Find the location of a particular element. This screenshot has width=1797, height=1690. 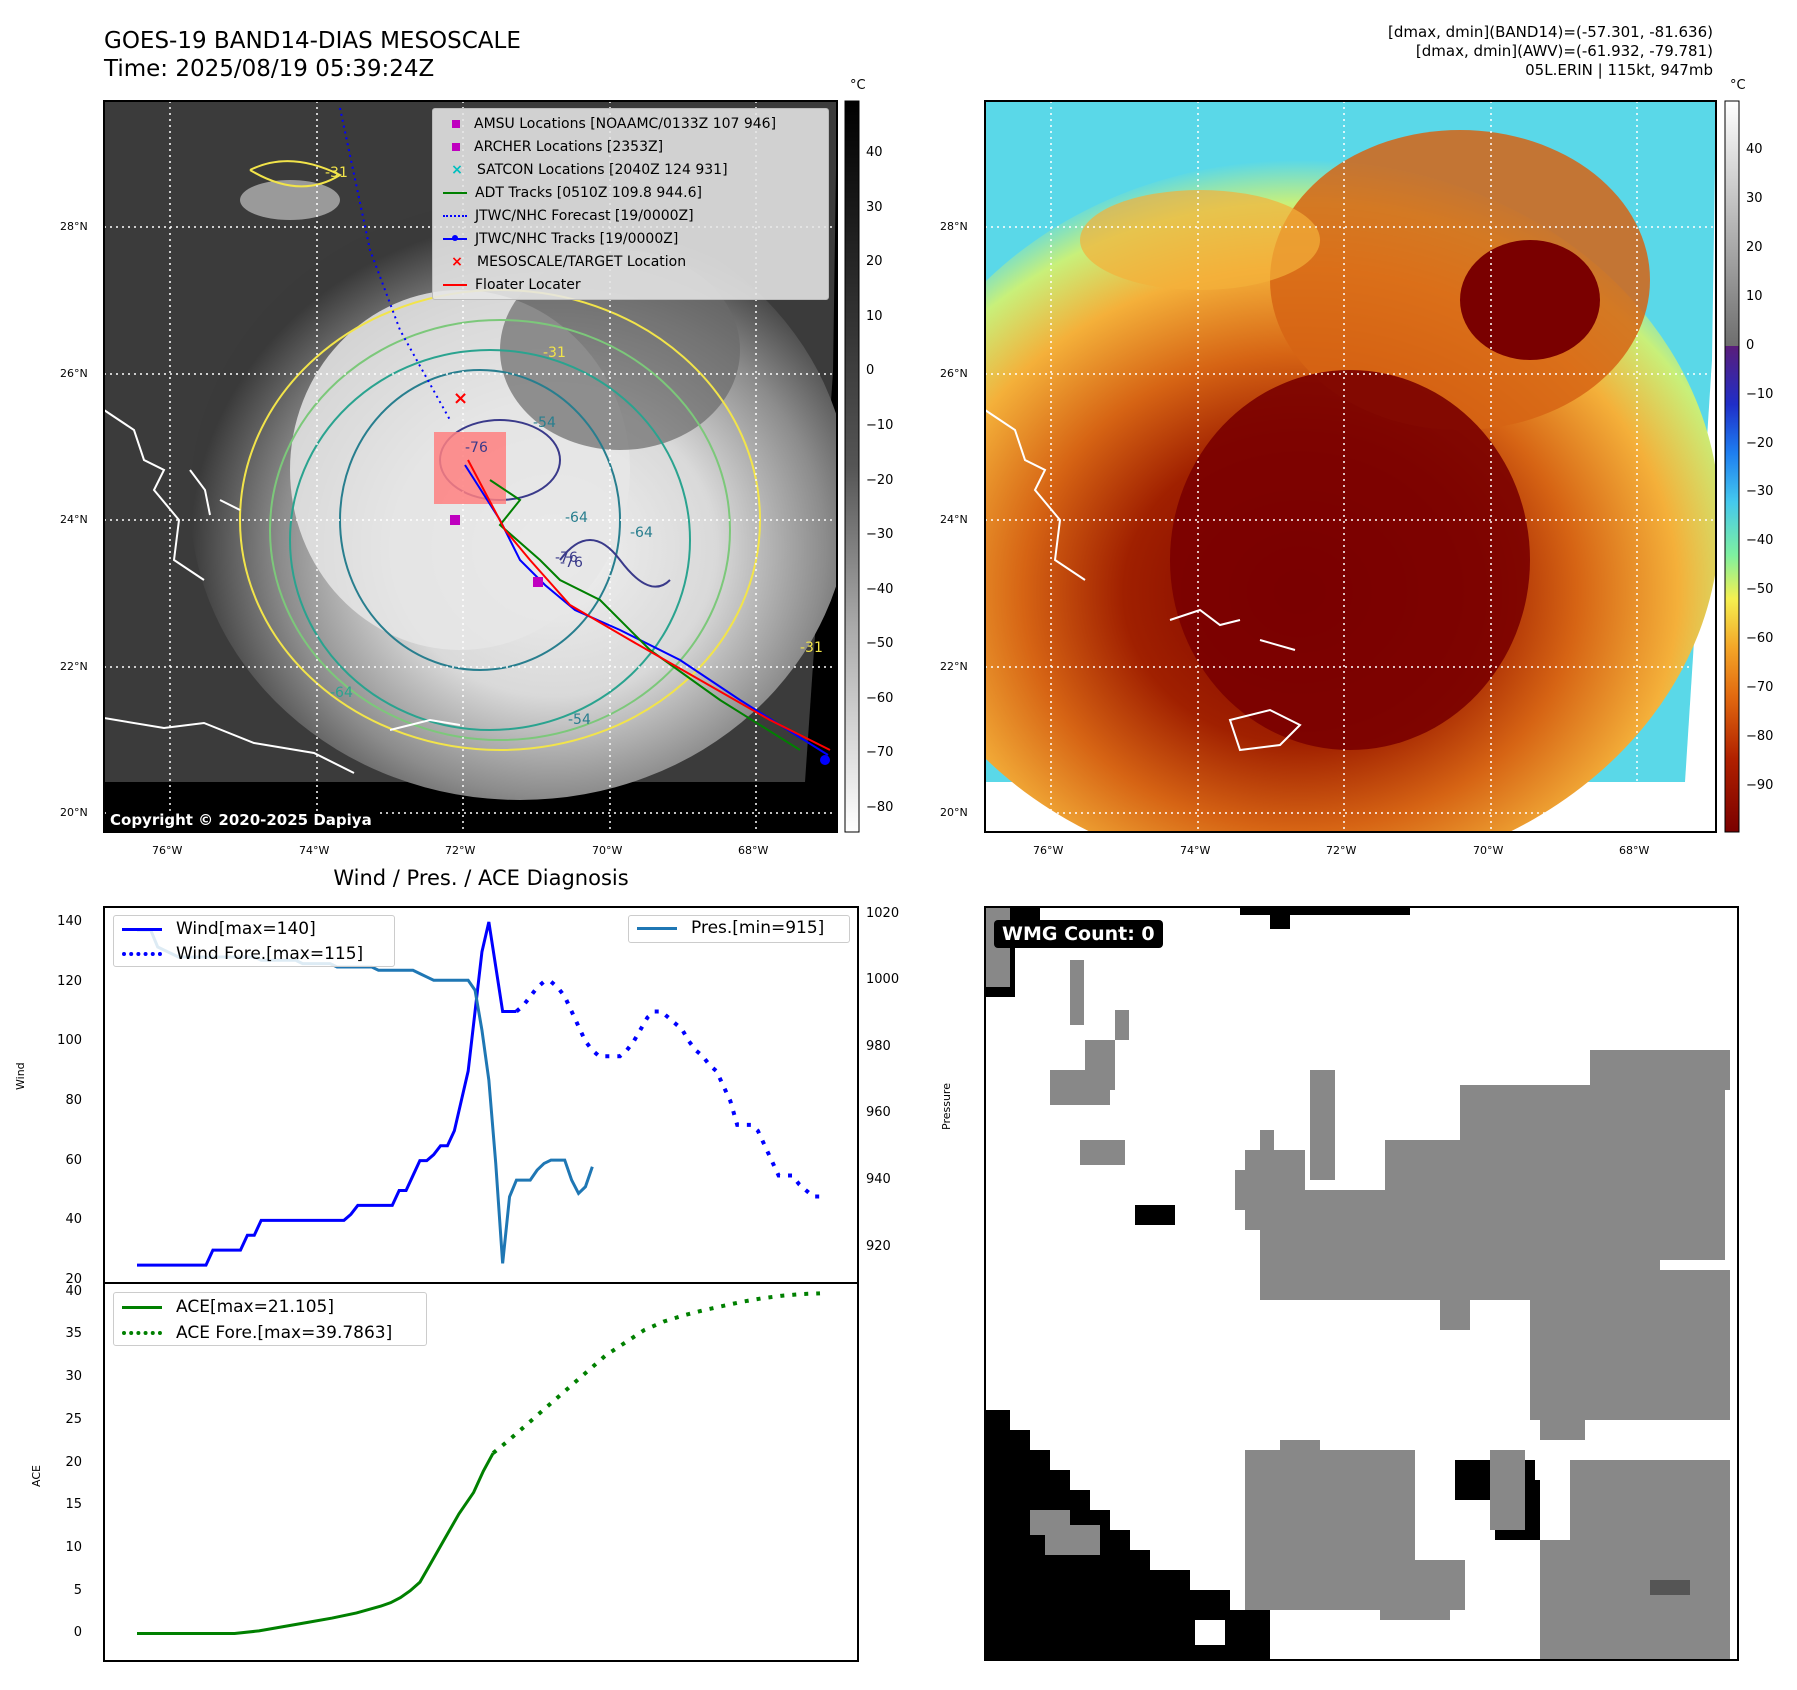

right-lat-label-28: 28°N is located at coordinates (954, 226).